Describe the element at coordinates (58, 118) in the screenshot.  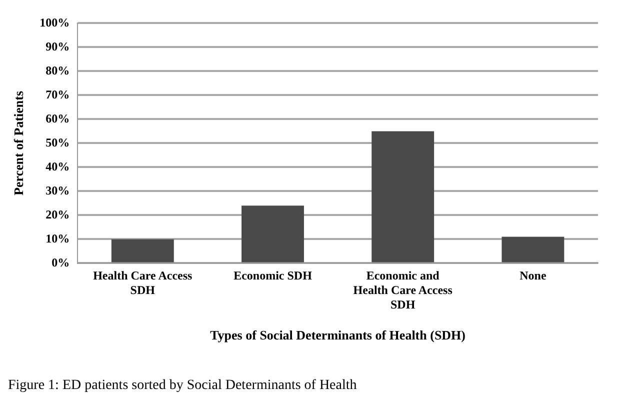
I see `y-tick-label: 60%` at that location.